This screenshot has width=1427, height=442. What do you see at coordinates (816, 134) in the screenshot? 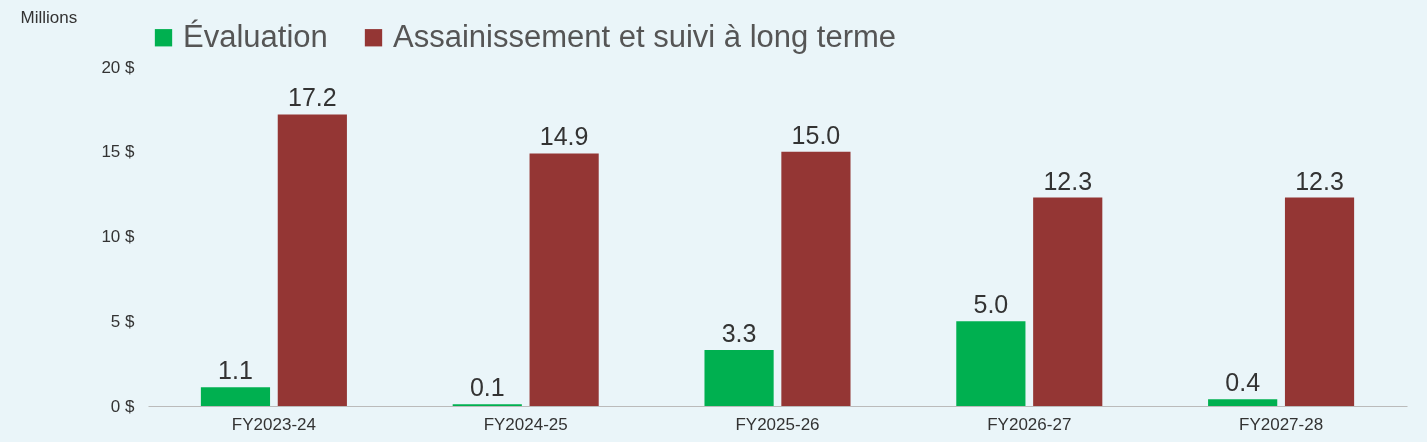
I see `data-label: 15.0` at bounding box center [816, 134].